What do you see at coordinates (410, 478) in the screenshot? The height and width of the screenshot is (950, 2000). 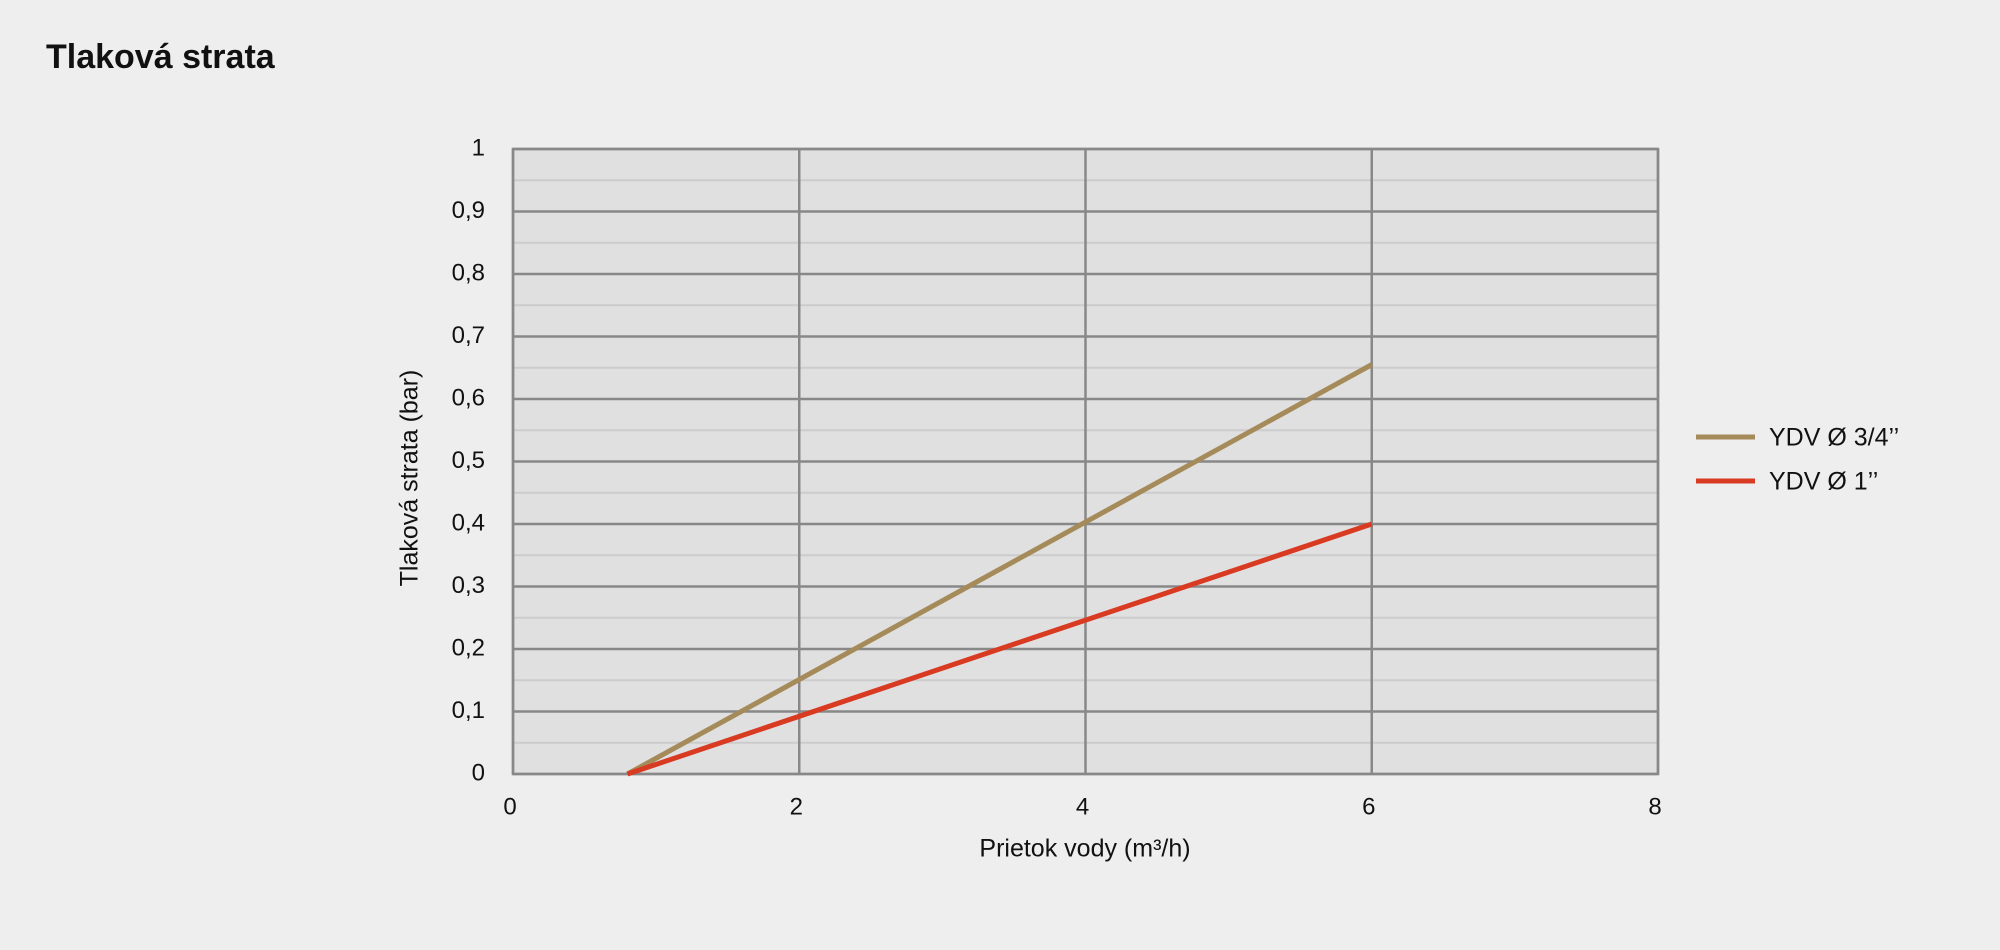 I see `y-axis-label: Tlaková strata (bar)` at bounding box center [410, 478].